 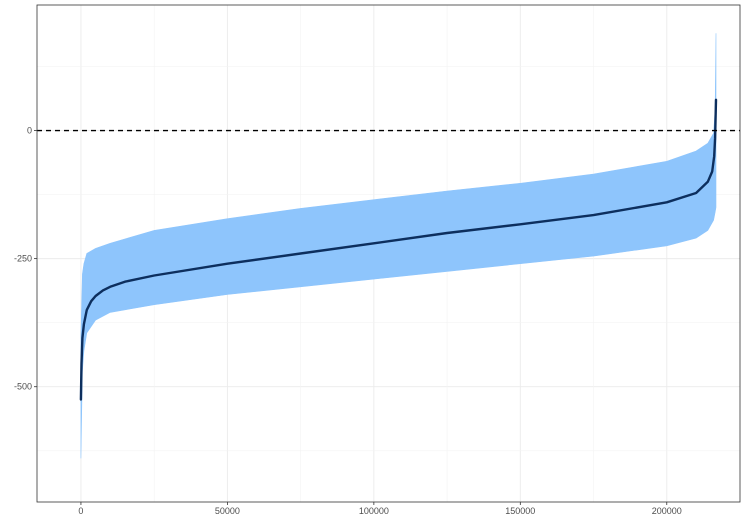 I want to click on y-tick-label: -500, so click(x=23, y=387).